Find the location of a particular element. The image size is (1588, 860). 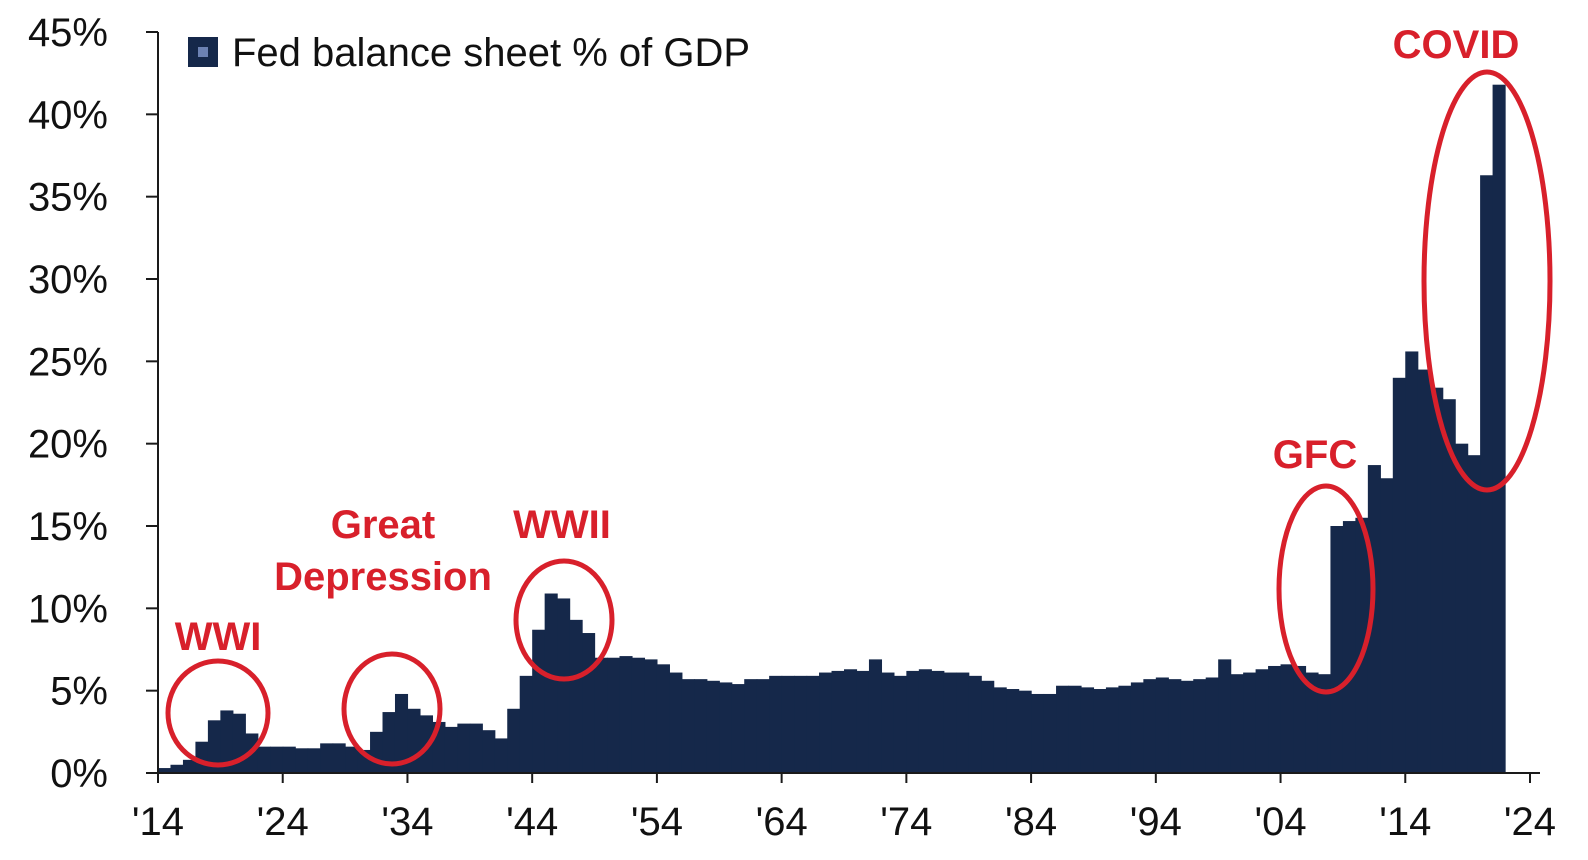

bar-1938 is located at coordinates (464, 748).